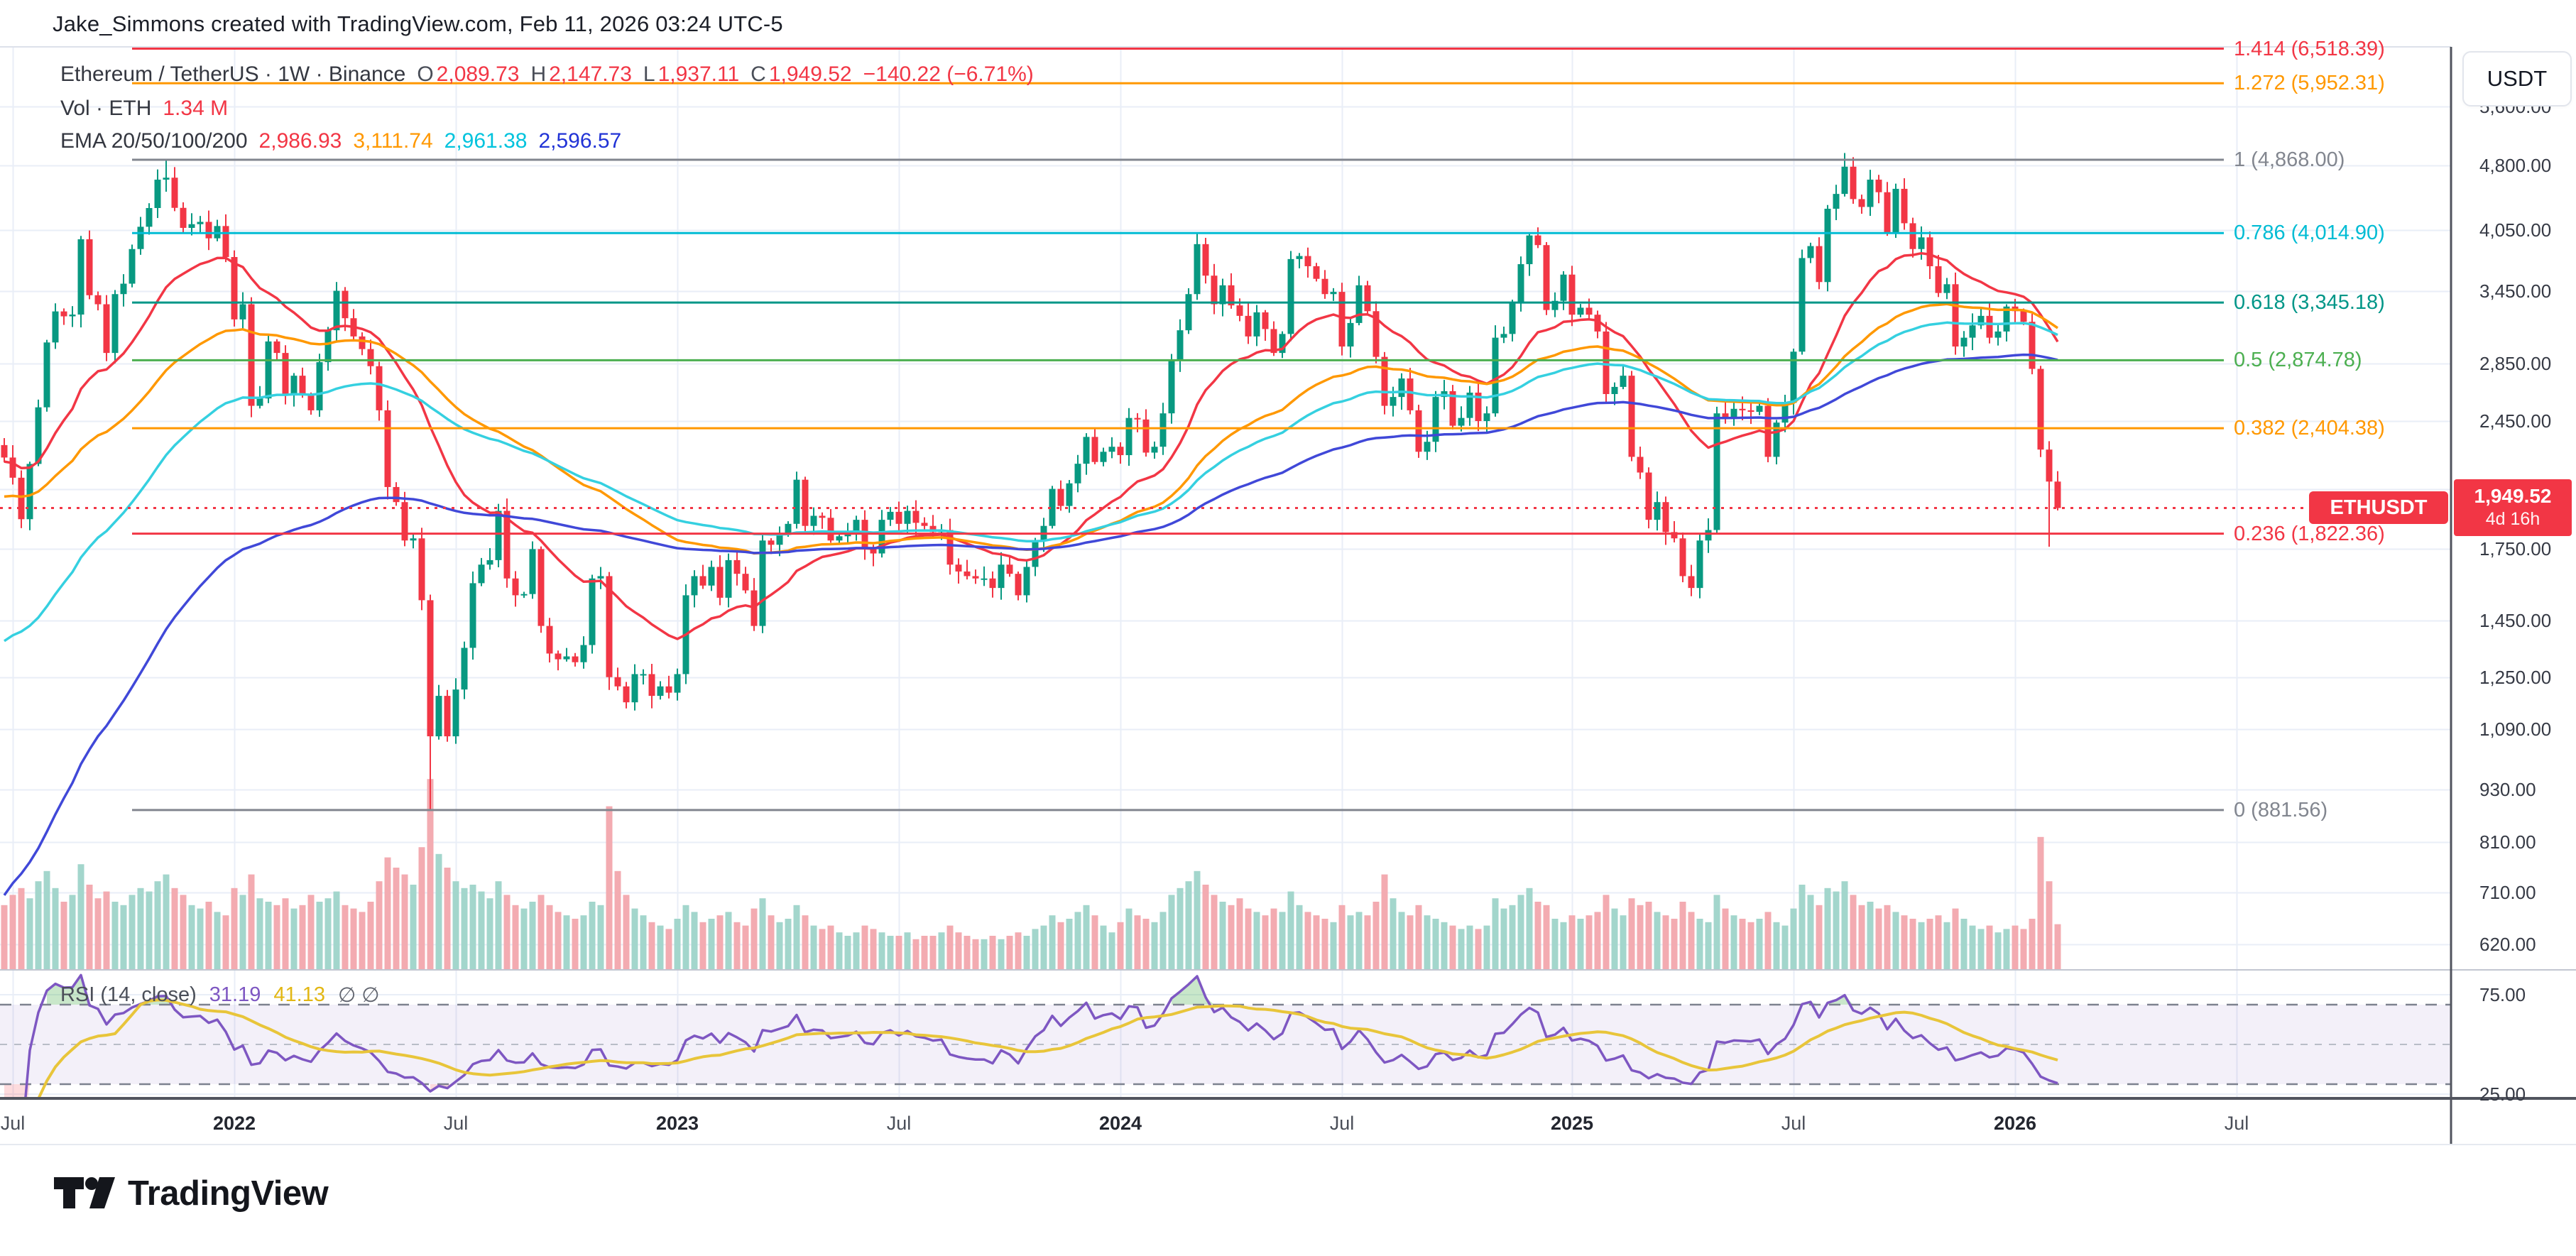 The image size is (2576, 1256). What do you see at coordinates (486, 141) in the screenshot?
I see `ema100-value: 2,961.38` at bounding box center [486, 141].